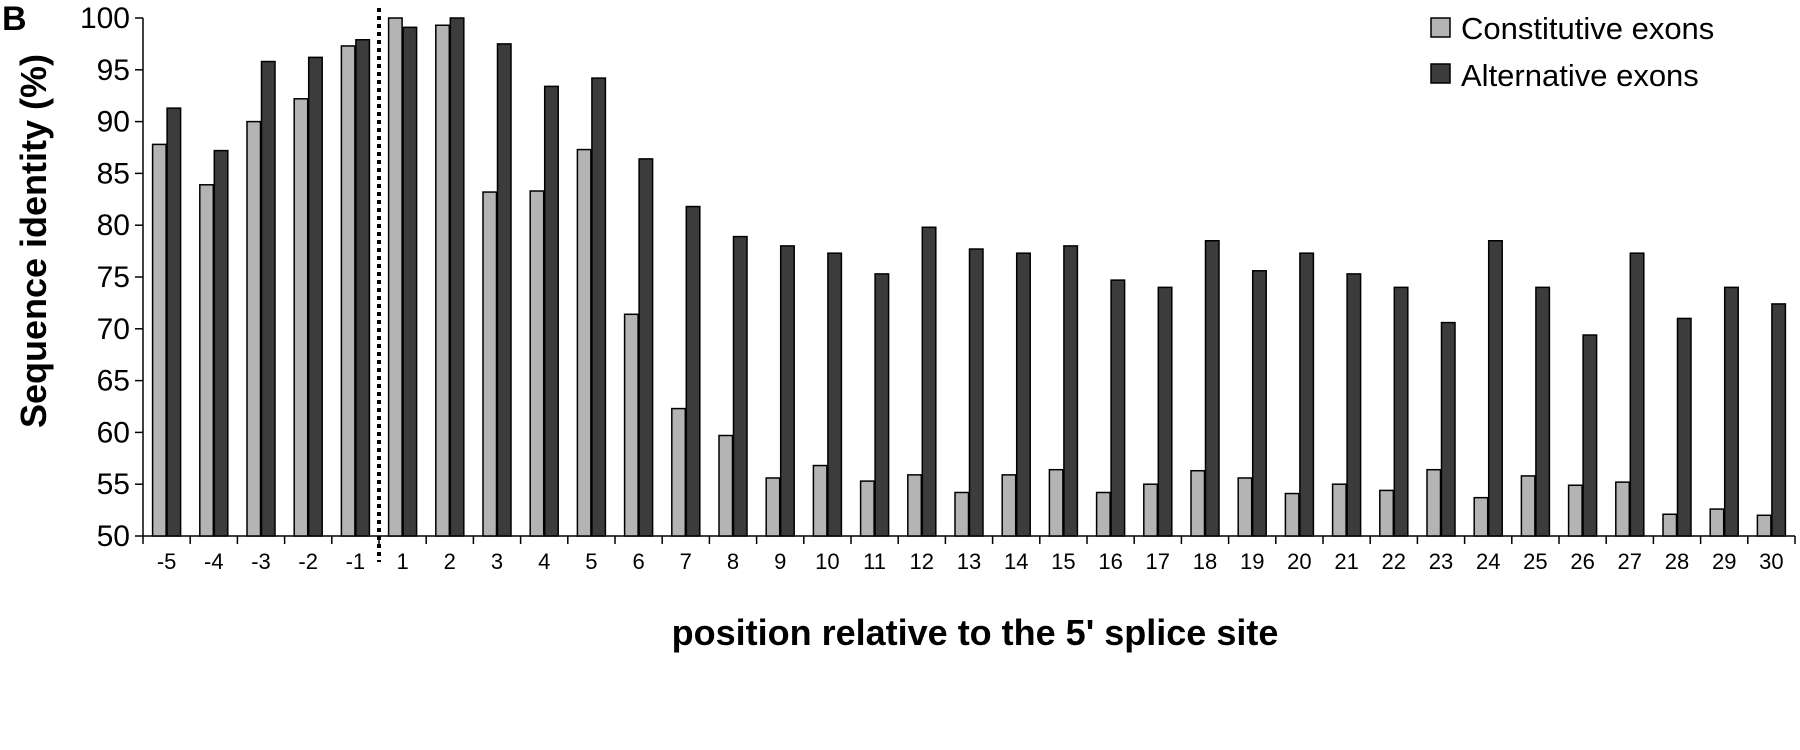  What do you see at coordinates (214, 561) in the screenshot?
I see `x-tick-label: -4` at bounding box center [214, 561].